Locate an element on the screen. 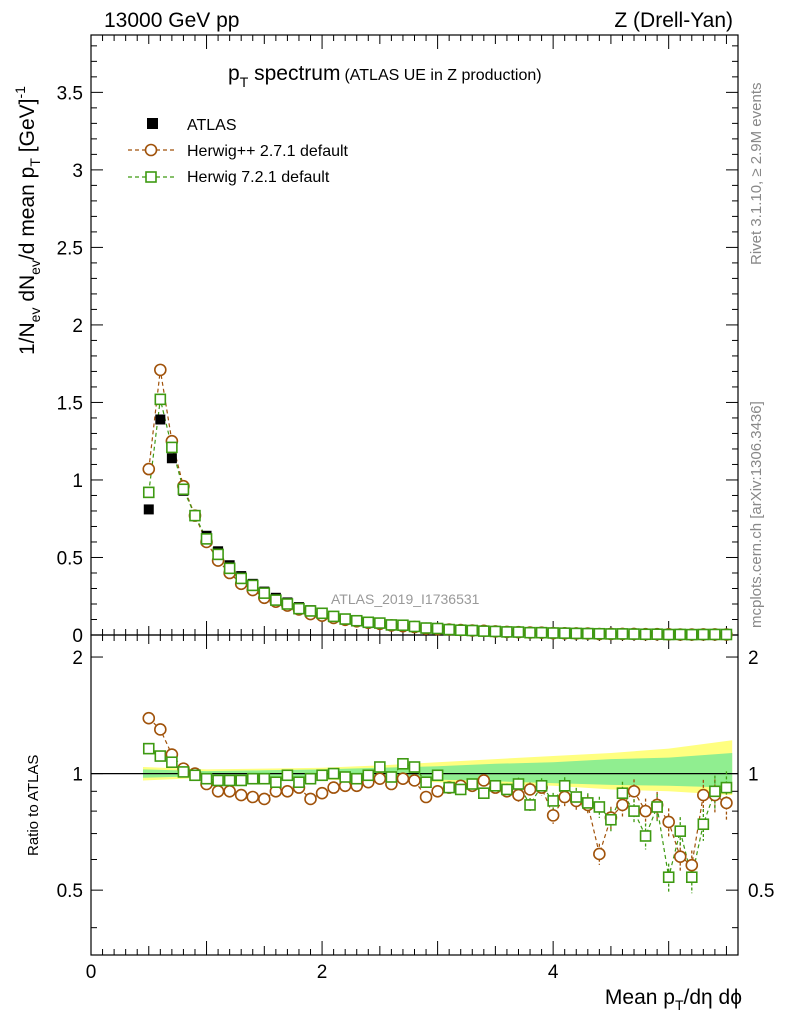  mcplots-label: mcplots.cern.ch [arXiv:1306.3436] is located at coordinates (756, 514).